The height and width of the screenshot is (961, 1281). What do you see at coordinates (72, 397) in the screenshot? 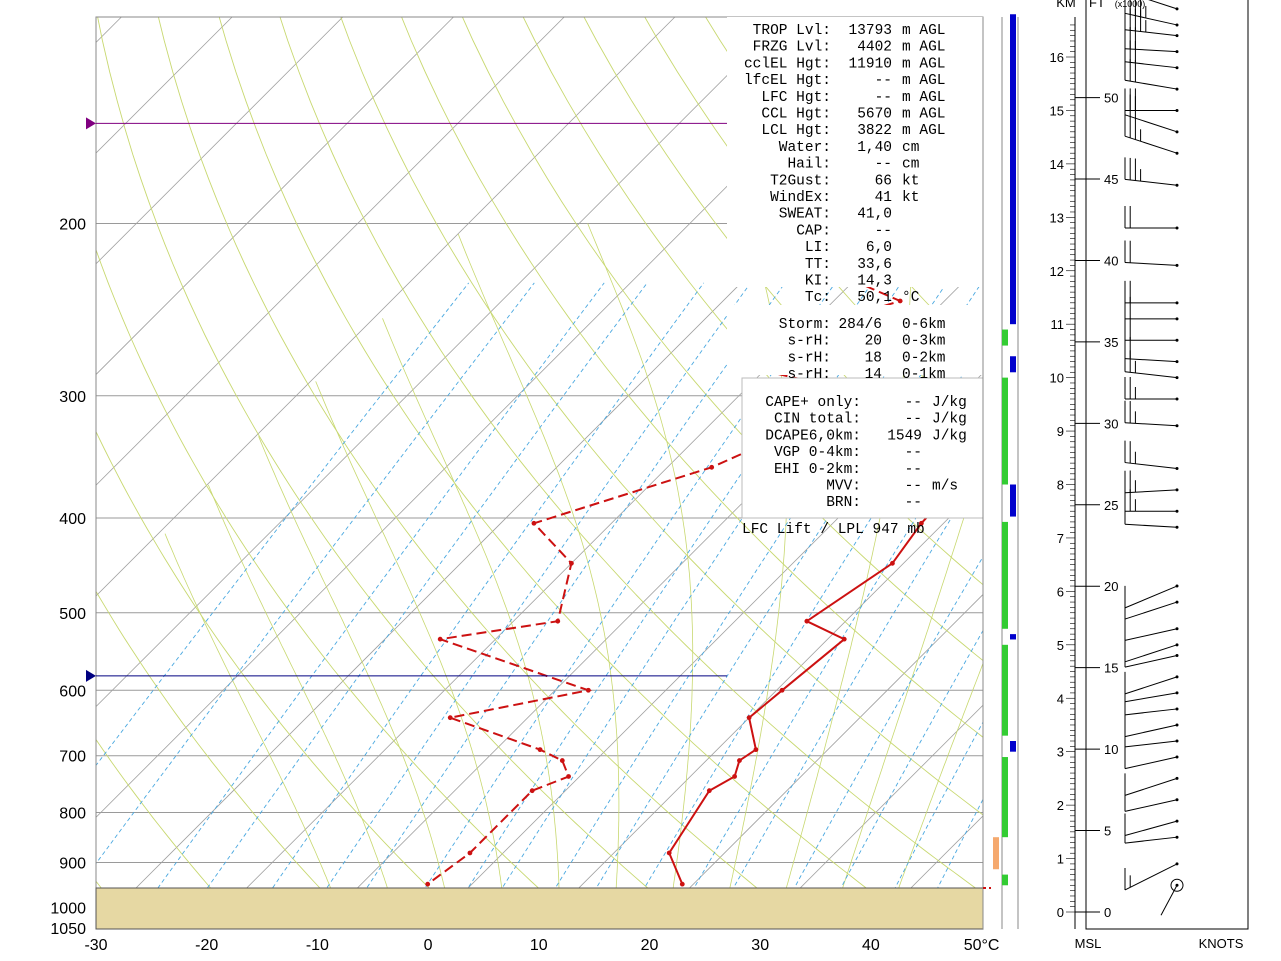
I see `pressure-tick-label: 300` at bounding box center [72, 397].